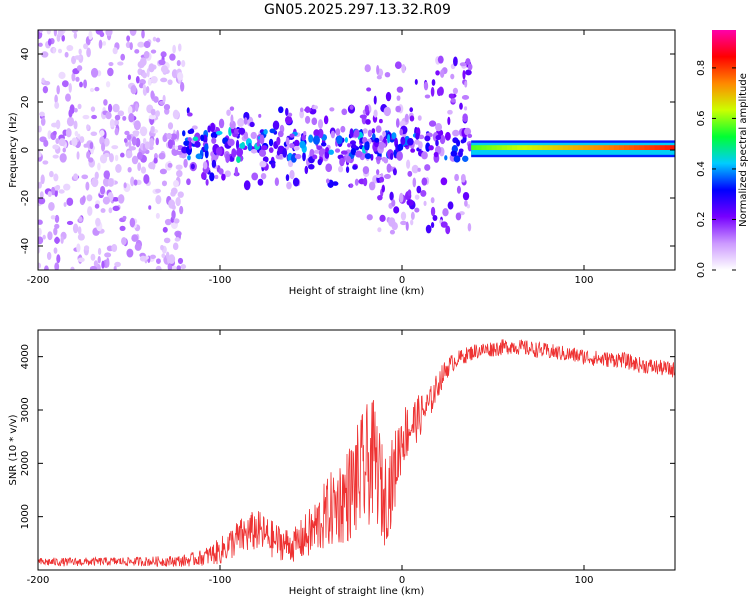 The height and width of the screenshot is (600, 750). What do you see at coordinates (701, 270) in the screenshot?
I see `colorbar-tick-label: 0.0` at bounding box center [701, 270].